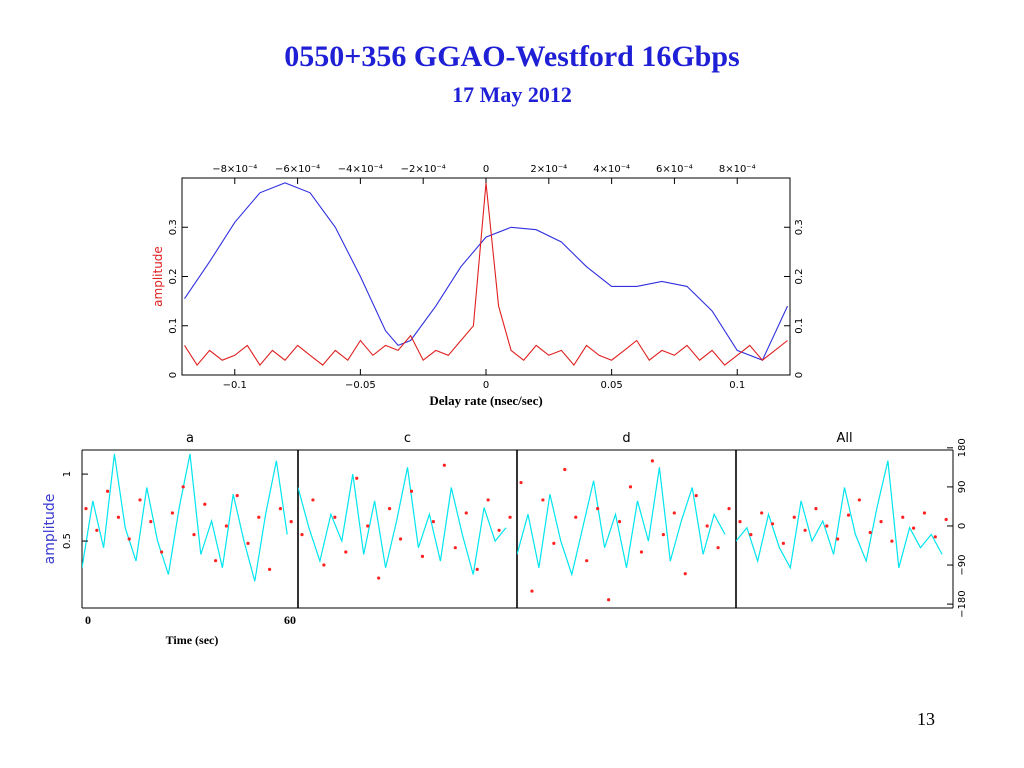 This screenshot has width=1024, height=768. What do you see at coordinates (626, 438) in the screenshot?
I see `panel-title: d` at bounding box center [626, 438].